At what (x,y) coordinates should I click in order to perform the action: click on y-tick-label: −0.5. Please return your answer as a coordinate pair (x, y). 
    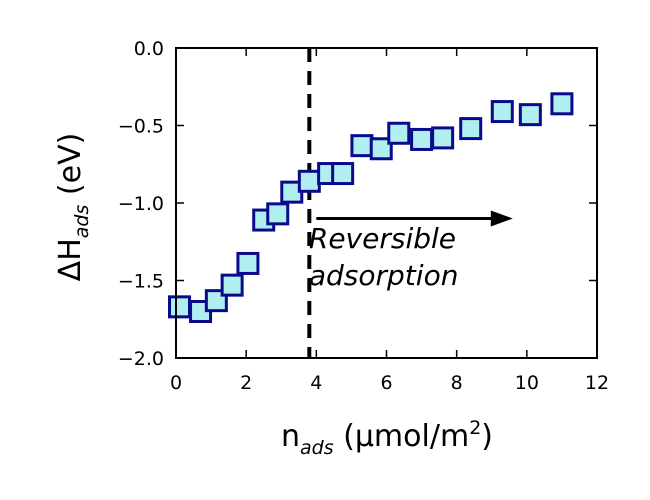
    Looking at the image, I should click on (141, 127).